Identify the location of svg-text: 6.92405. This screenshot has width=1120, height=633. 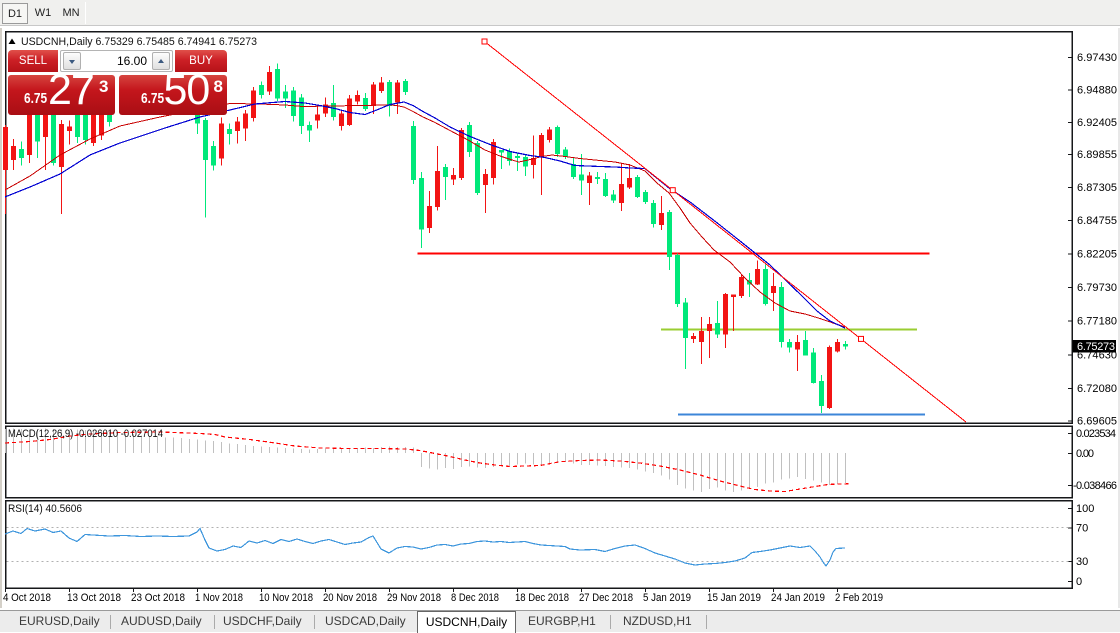
(1097, 123).